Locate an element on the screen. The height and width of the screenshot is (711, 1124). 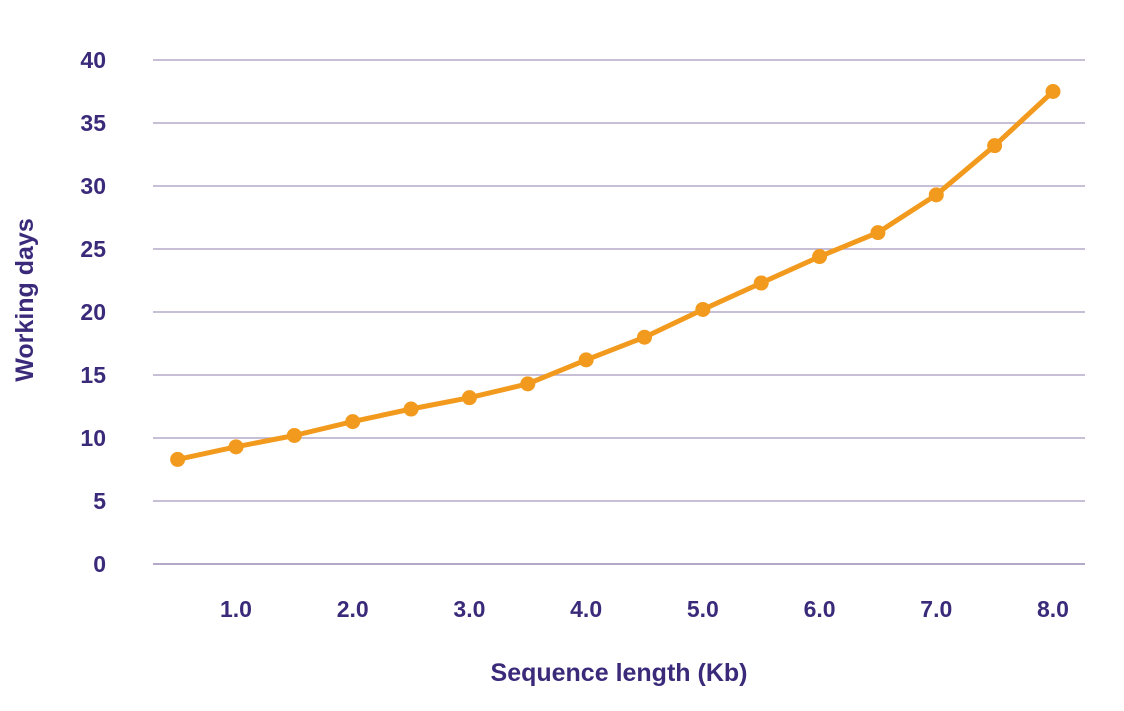
x-tick-label-1.0: 1.0 is located at coordinates (236, 609).